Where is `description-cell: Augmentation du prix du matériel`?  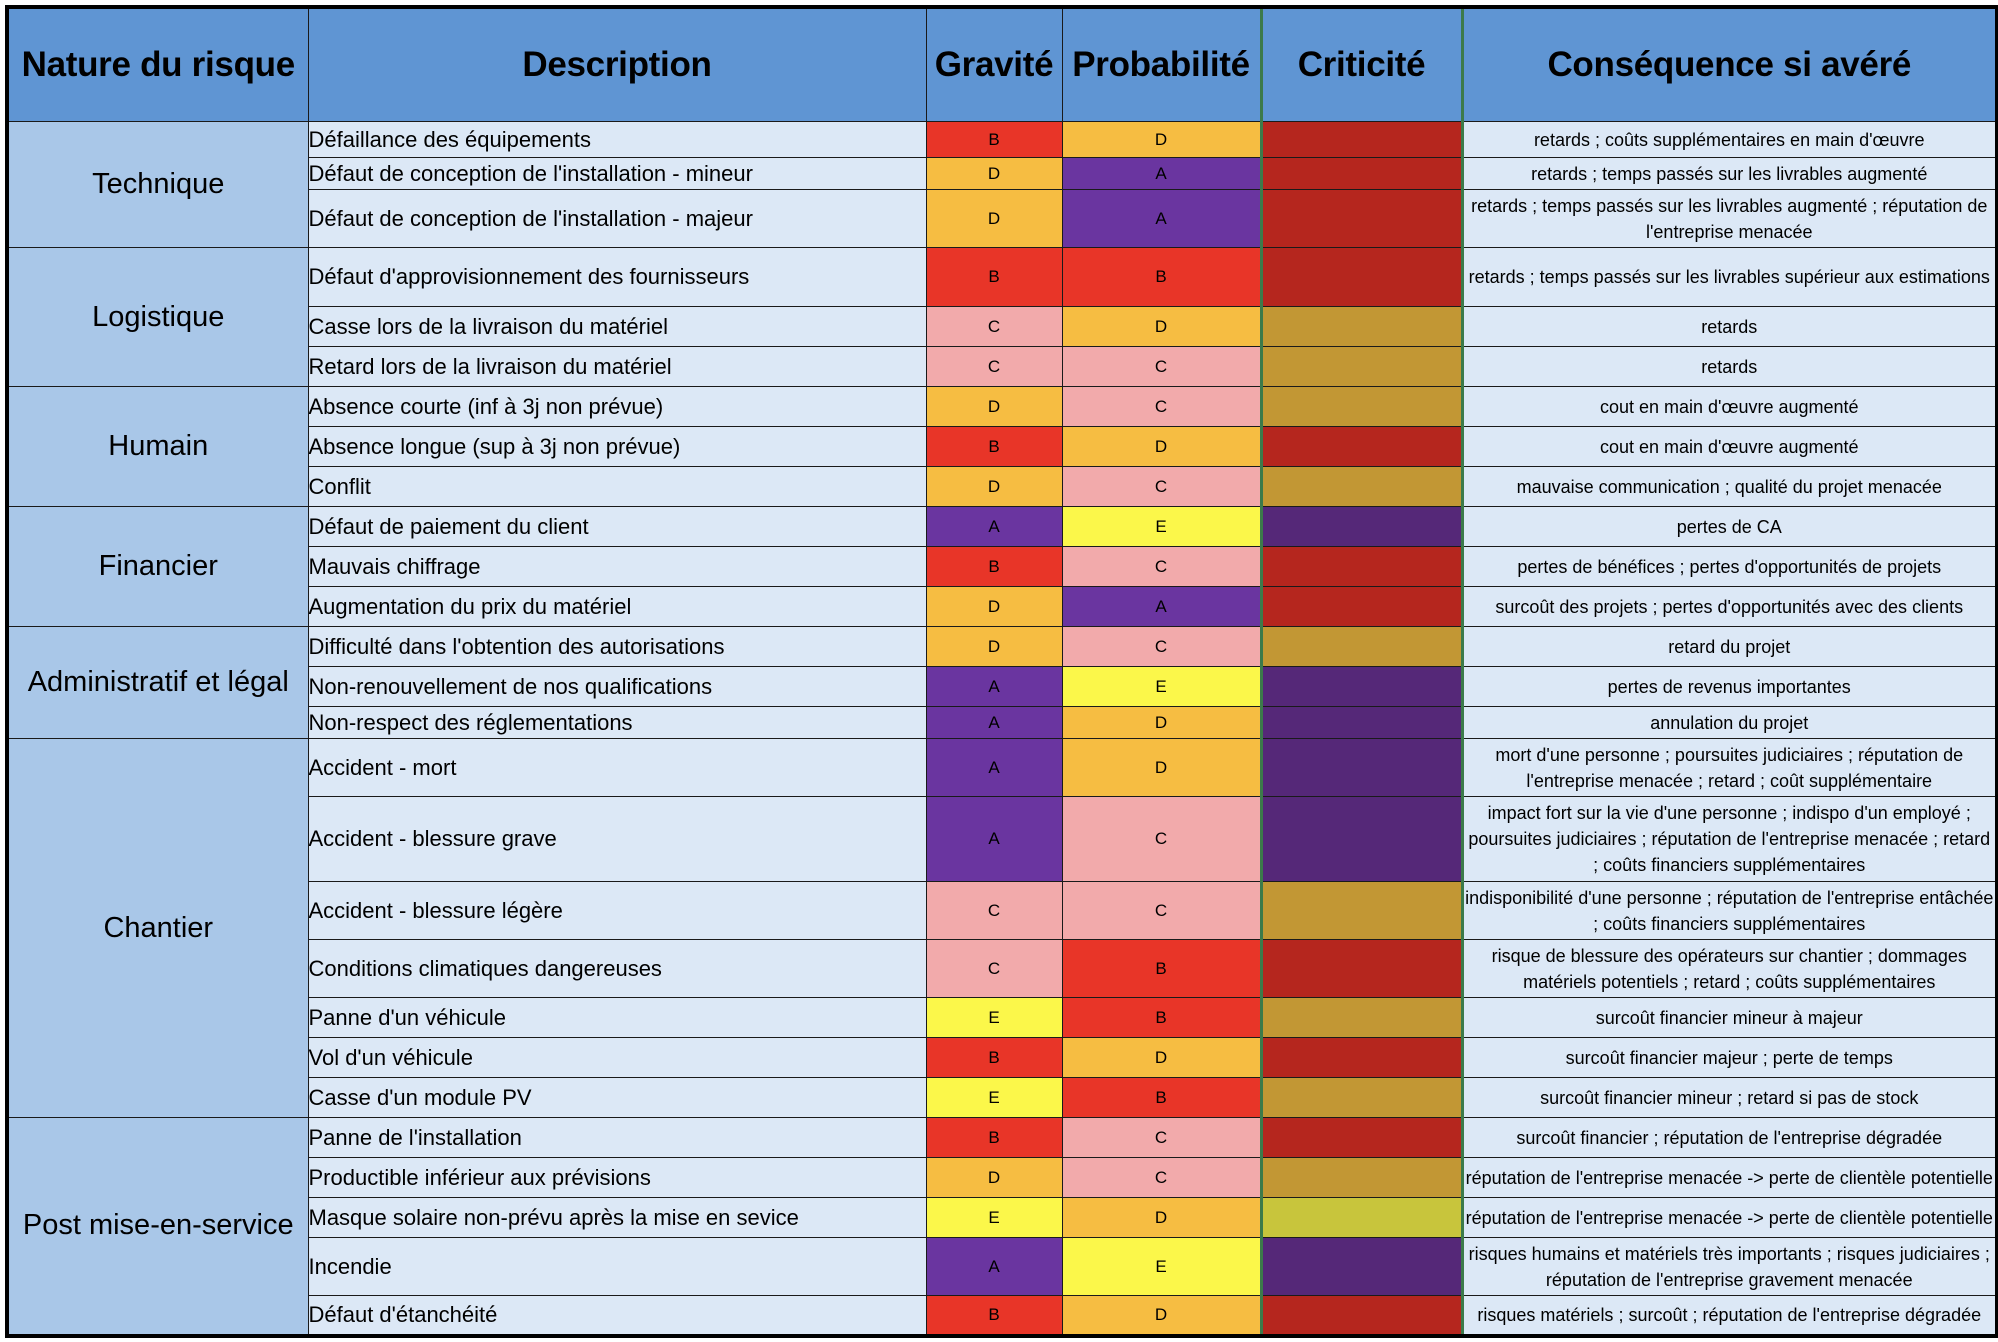 description-cell: Augmentation du prix du matériel is located at coordinates (617, 606).